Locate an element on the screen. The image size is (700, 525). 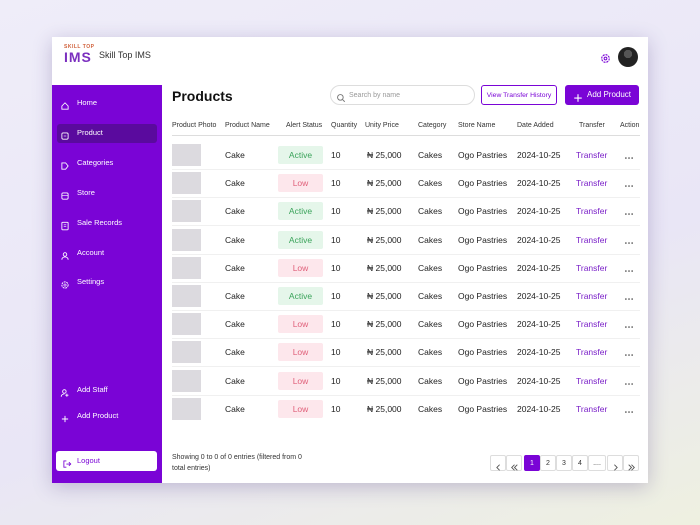
last-page is located at coordinates (631, 463).